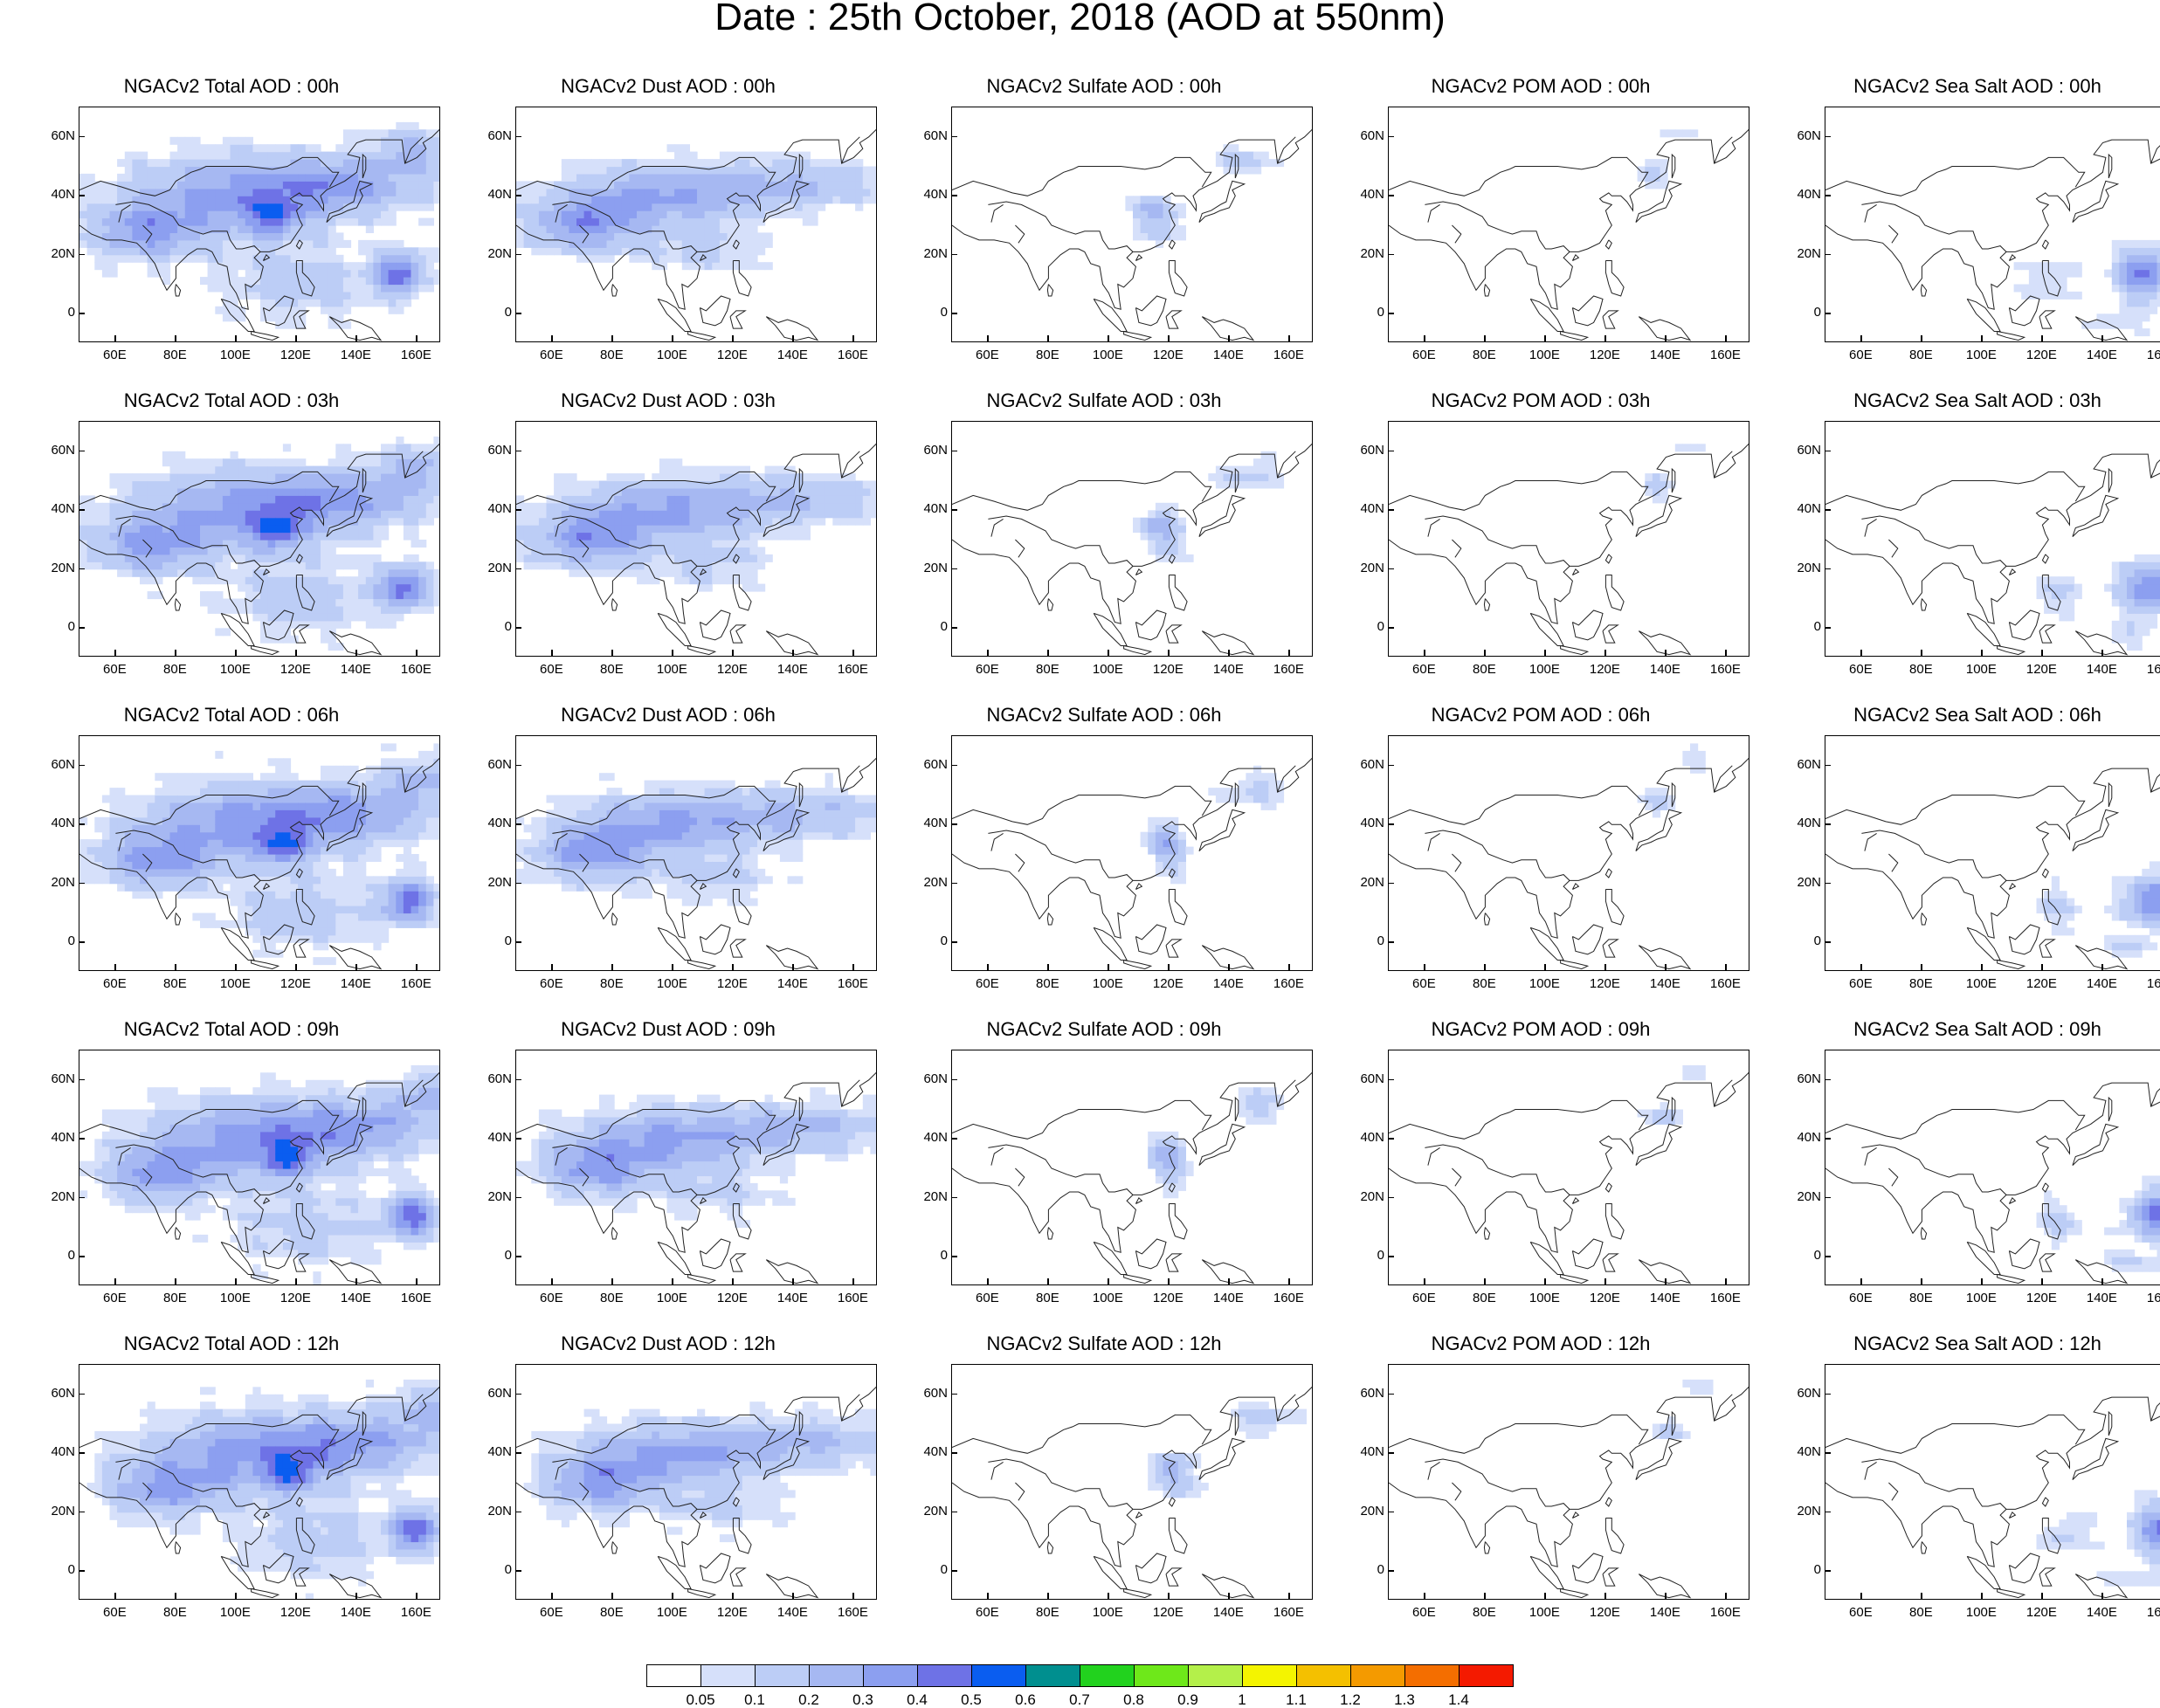 This screenshot has width=2160, height=1708. Describe the element at coordinates (700, 1699) in the screenshot. I see `colorbar-label: 0.05` at that location.